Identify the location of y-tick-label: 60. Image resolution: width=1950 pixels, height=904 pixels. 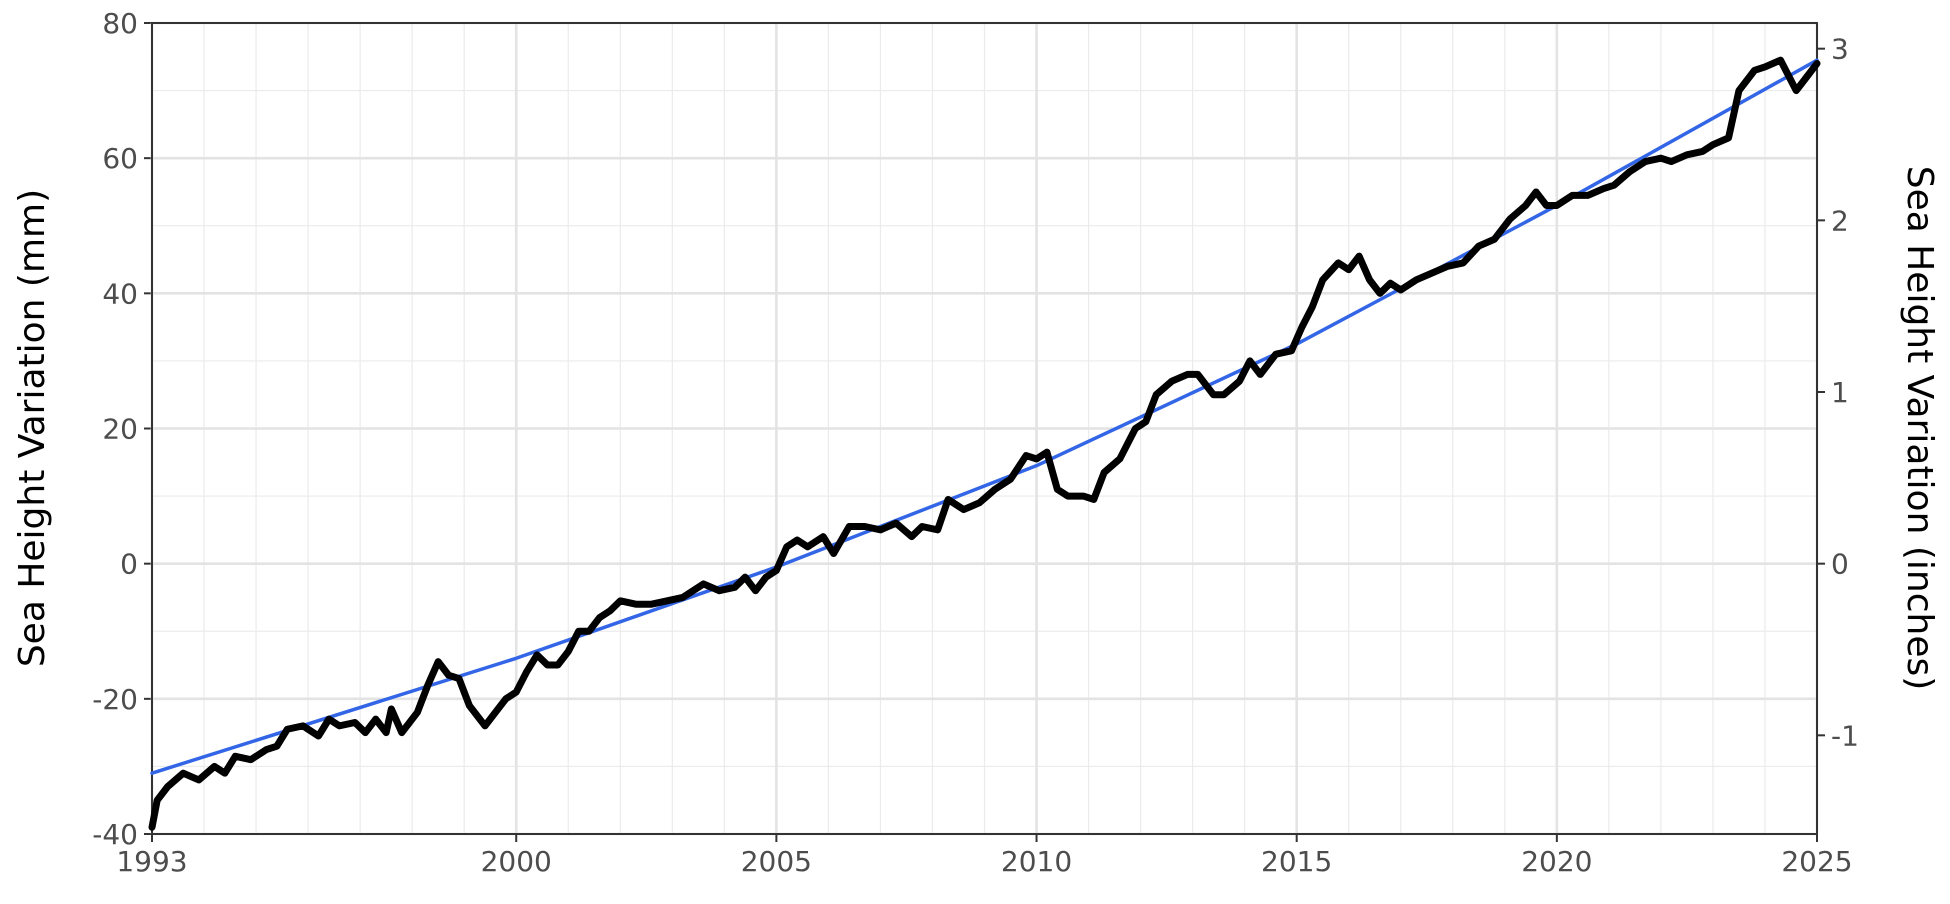
(120, 158).